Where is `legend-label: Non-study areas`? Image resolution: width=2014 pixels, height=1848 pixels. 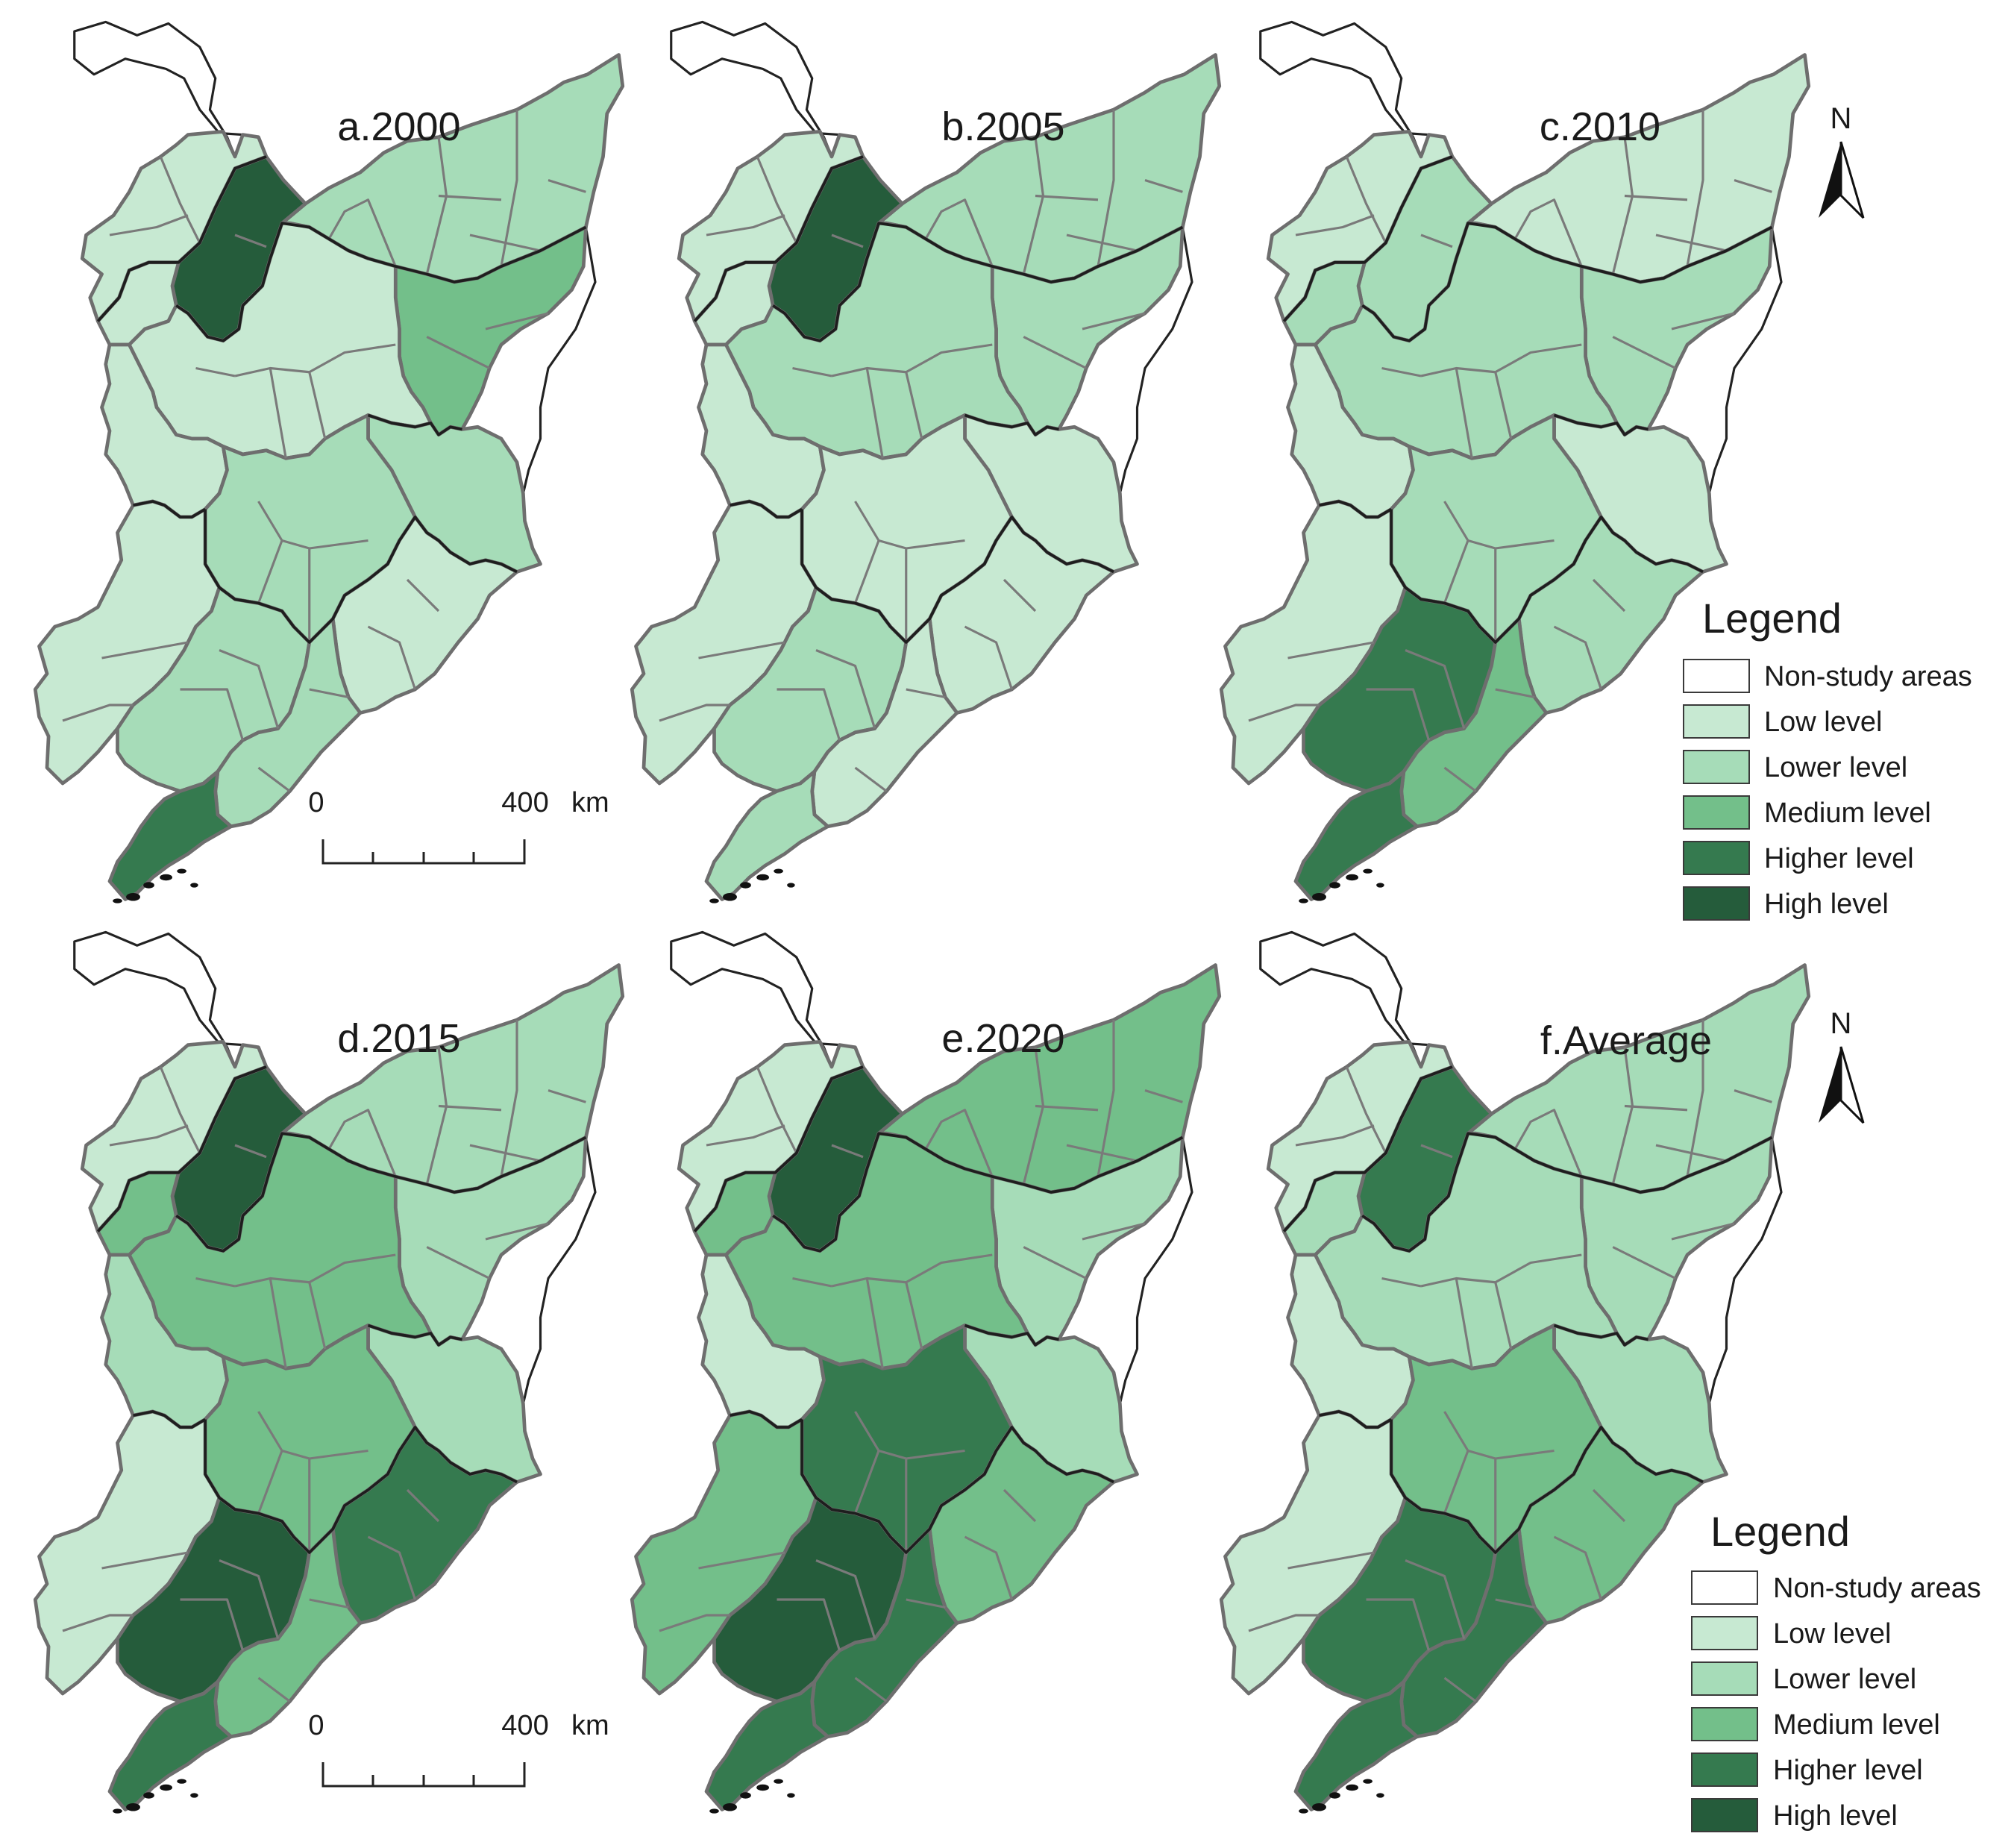
legend-label: Non-study areas is located at coordinates (1877, 1589).